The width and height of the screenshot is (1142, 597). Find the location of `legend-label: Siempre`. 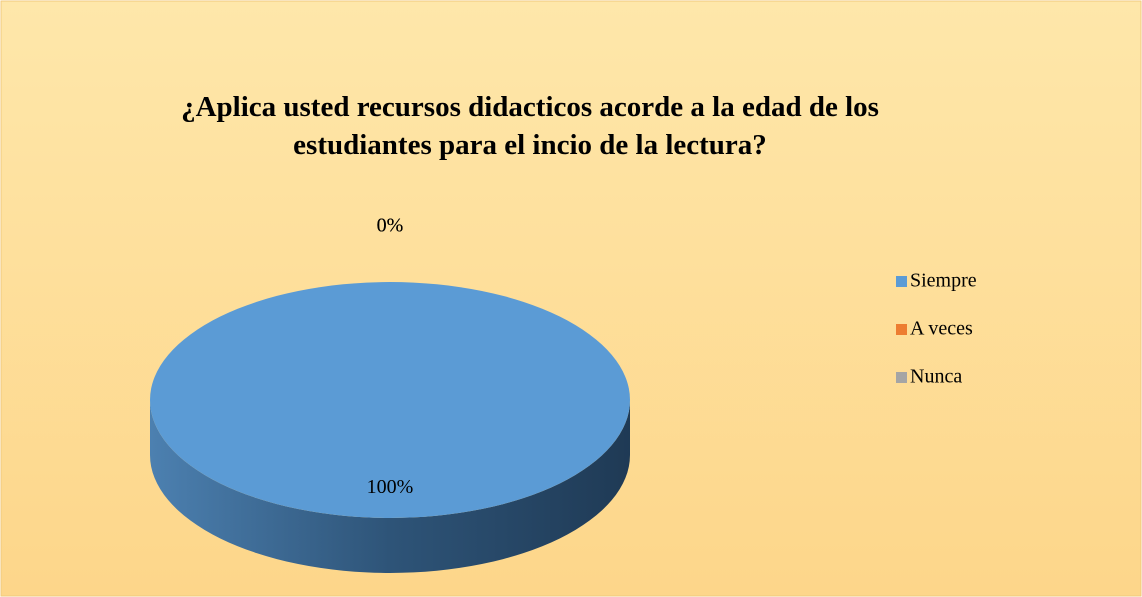

legend-label: Siempre is located at coordinates (943, 281).